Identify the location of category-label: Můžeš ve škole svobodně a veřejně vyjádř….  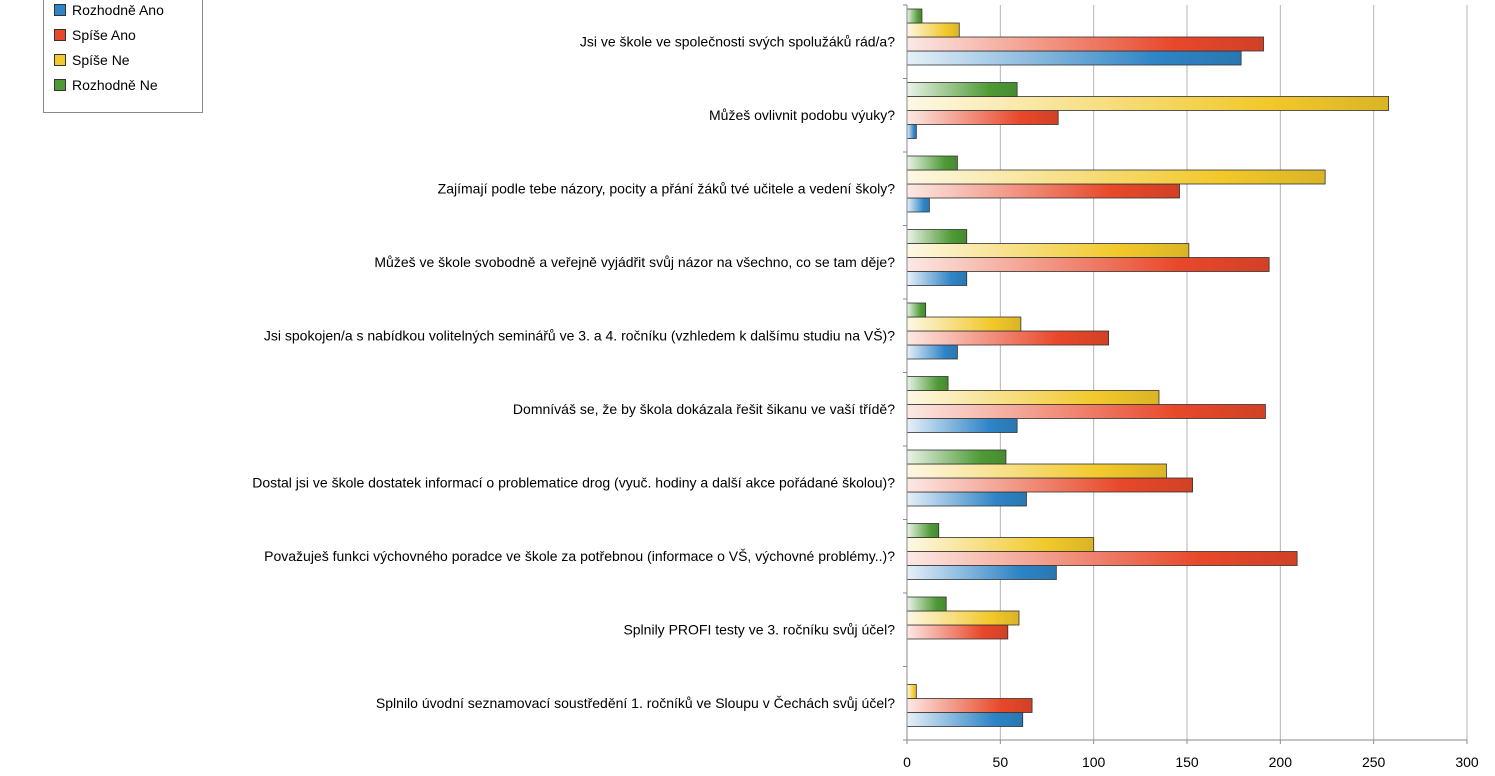
(634, 262).